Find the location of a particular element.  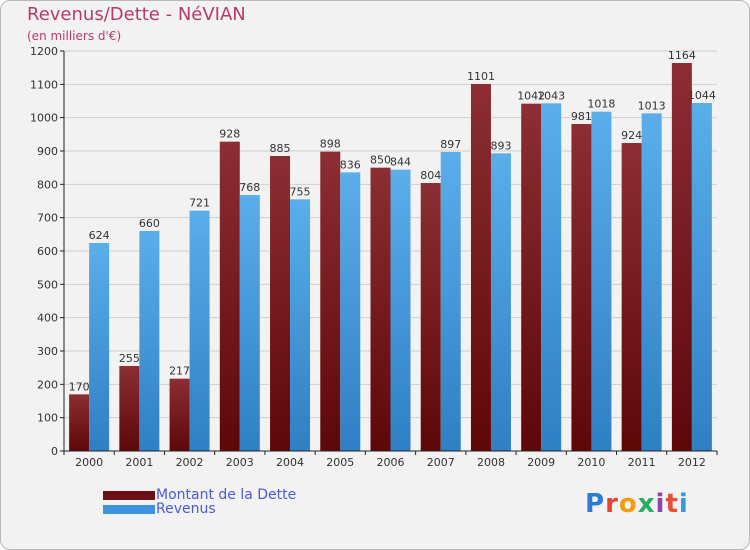

logo-letter: r is located at coordinates (612, 504).